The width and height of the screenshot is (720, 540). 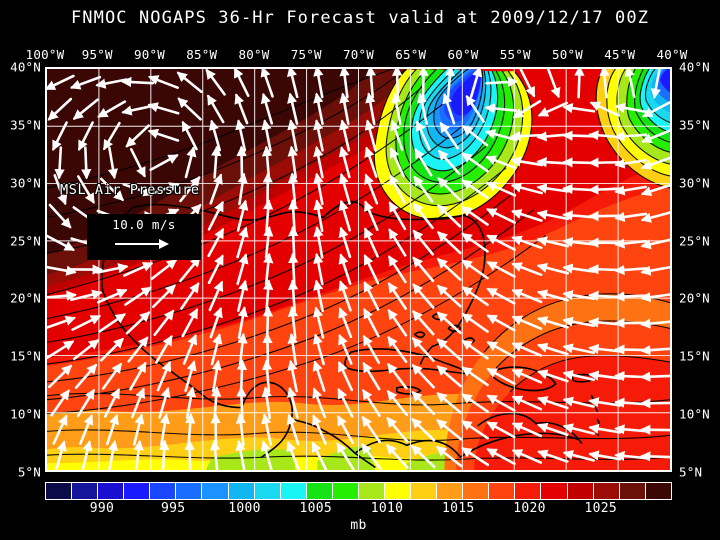 I want to click on longitude-tick-label: 55°W, so click(x=515, y=54).